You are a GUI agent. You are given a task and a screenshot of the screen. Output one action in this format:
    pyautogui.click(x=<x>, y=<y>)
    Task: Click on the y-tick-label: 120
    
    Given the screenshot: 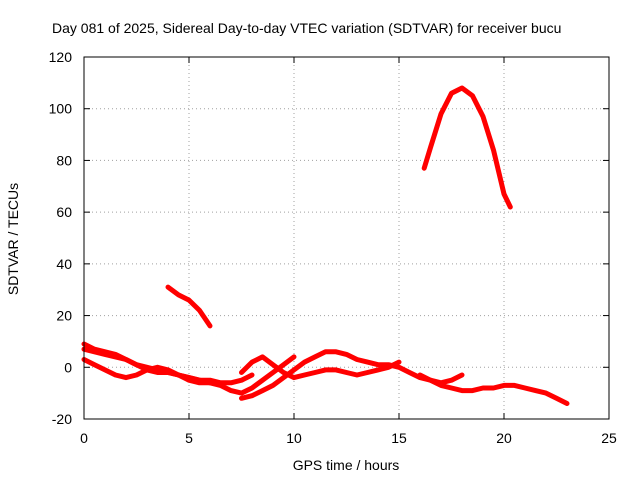 What is the action you would take?
    pyautogui.click(x=61, y=57)
    